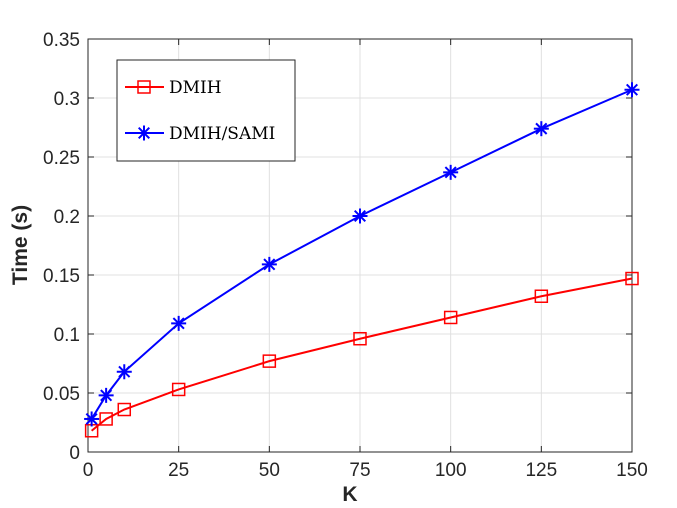 The width and height of the screenshot is (677, 508). Describe the element at coordinates (451, 470) in the screenshot. I see `x-tick-label: 100` at that location.